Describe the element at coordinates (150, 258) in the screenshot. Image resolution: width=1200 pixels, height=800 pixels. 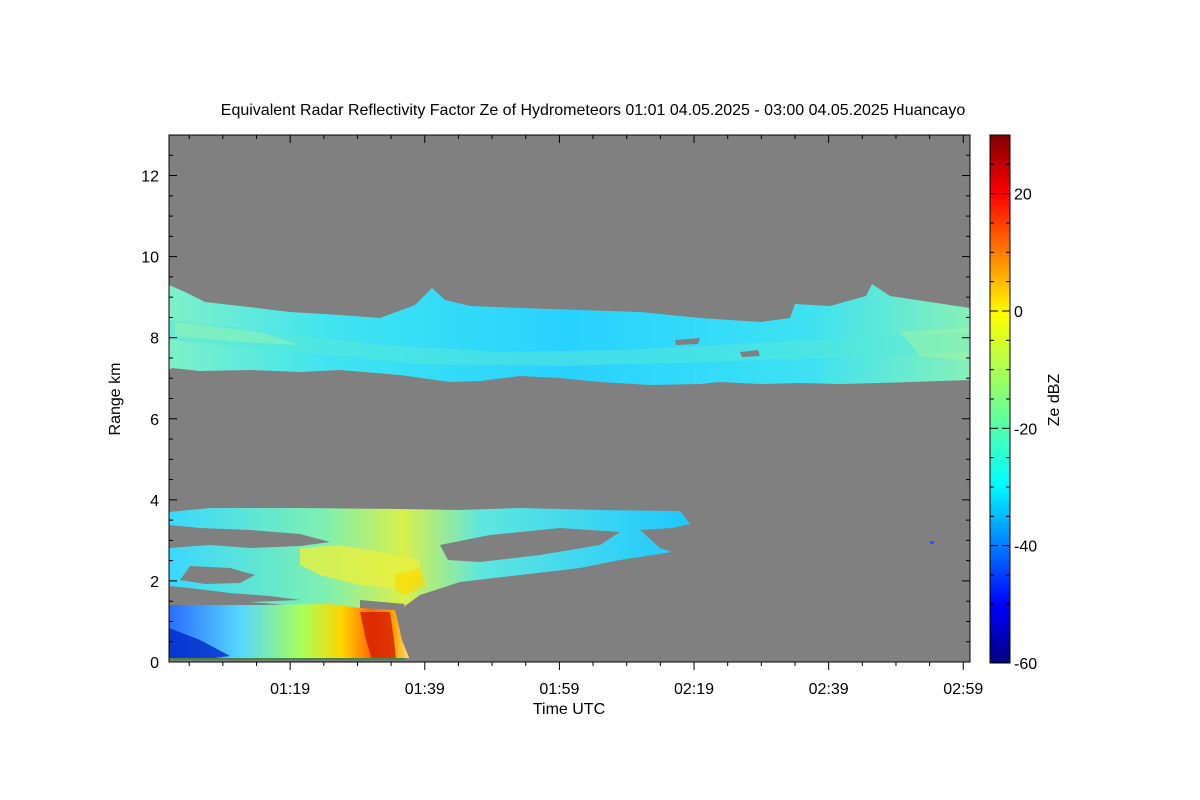
I see `y-tick-label: 10` at that location.